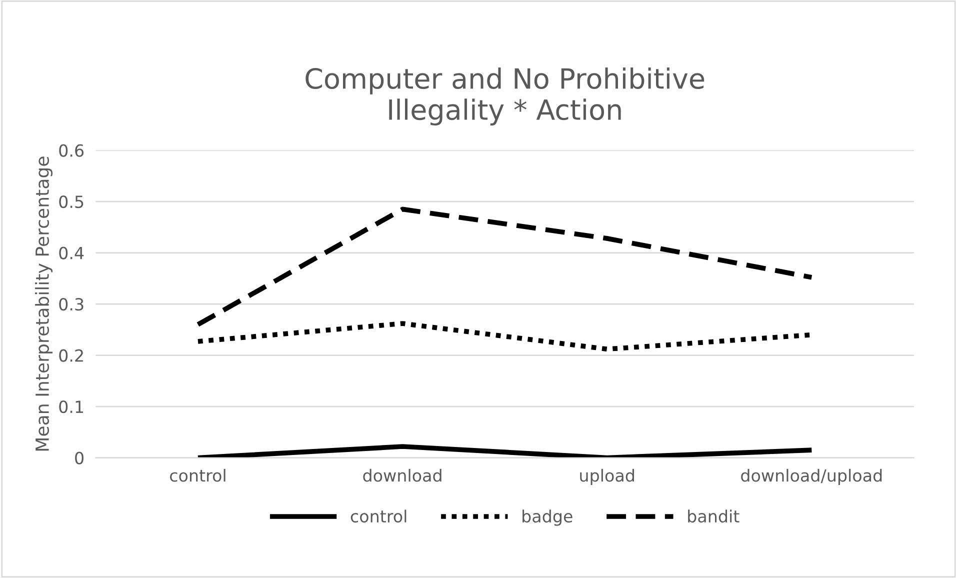 The image size is (957, 578). Describe the element at coordinates (71, 407) in the screenshot. I see `y-tick-label: 0.1` at that location.